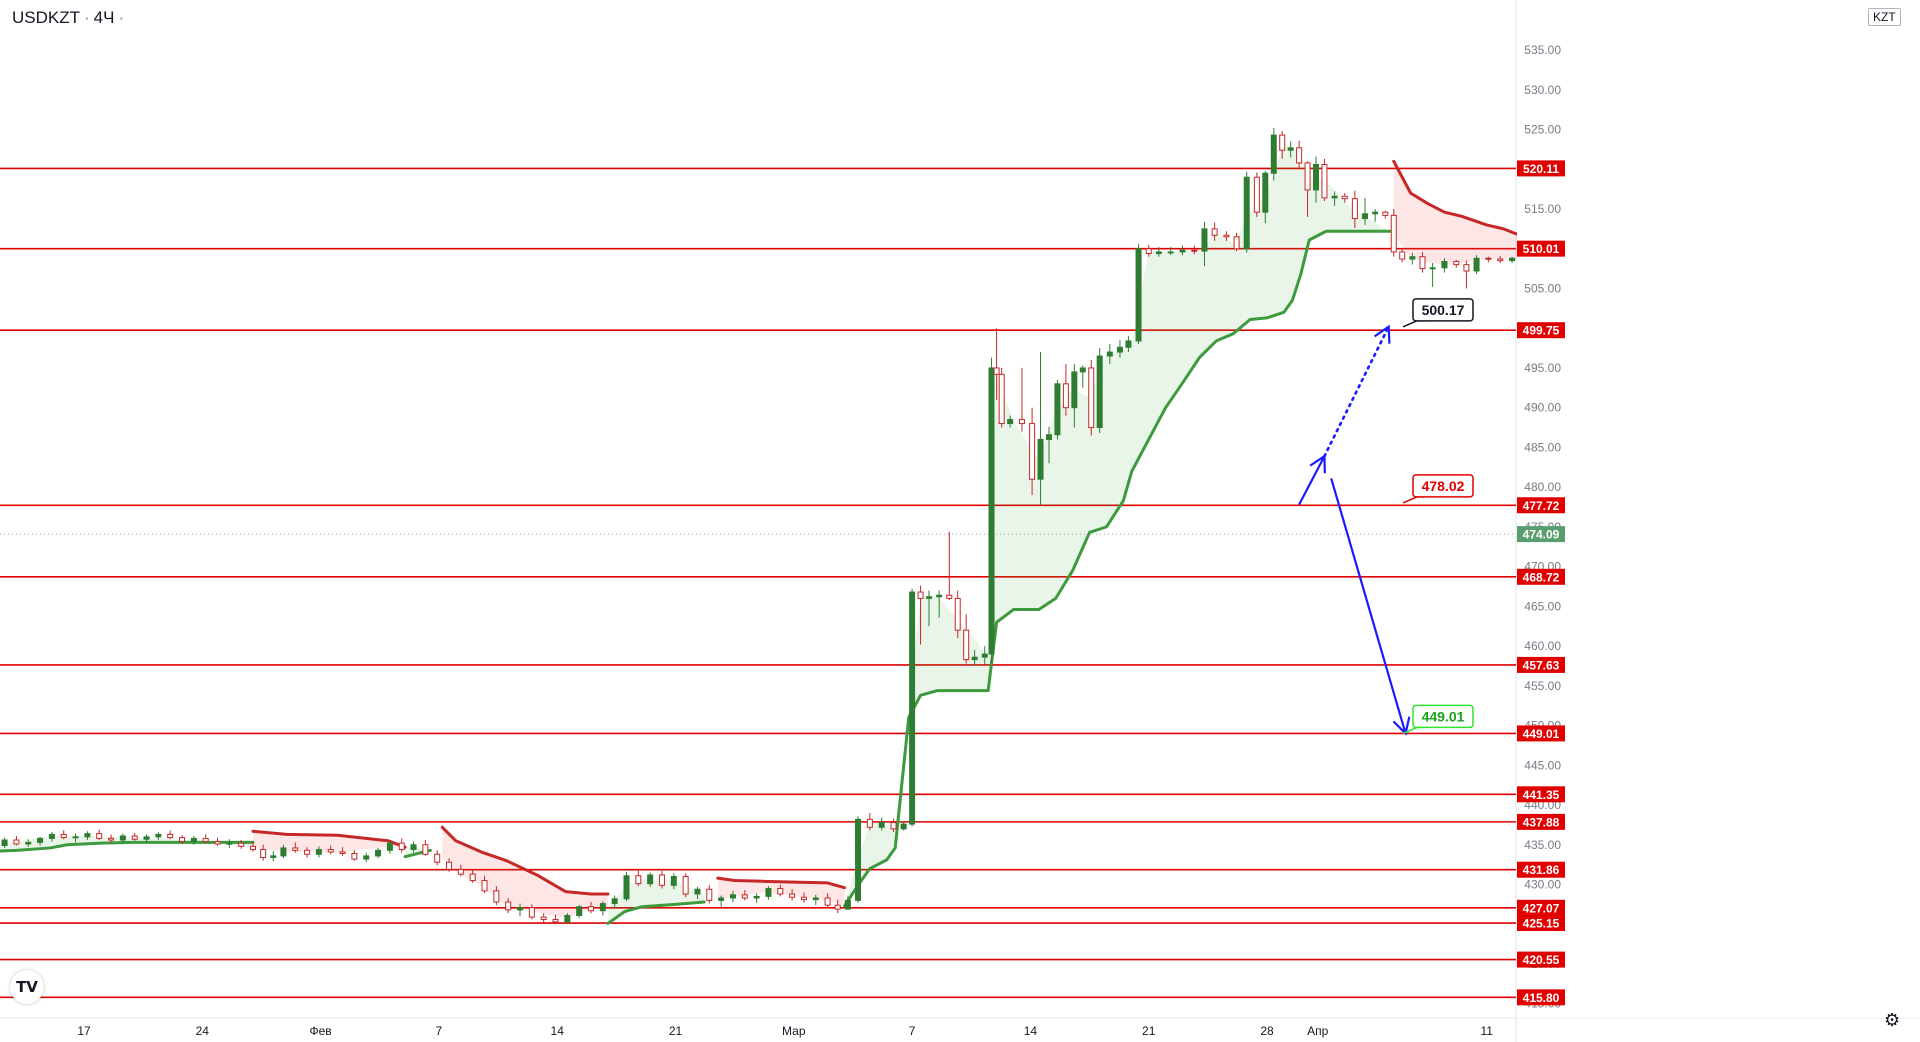  What do you see at coordinates (1542, 487) in the screenshot?
I see `price-tick-label: 480.00` at bounding box center [1542, 487].